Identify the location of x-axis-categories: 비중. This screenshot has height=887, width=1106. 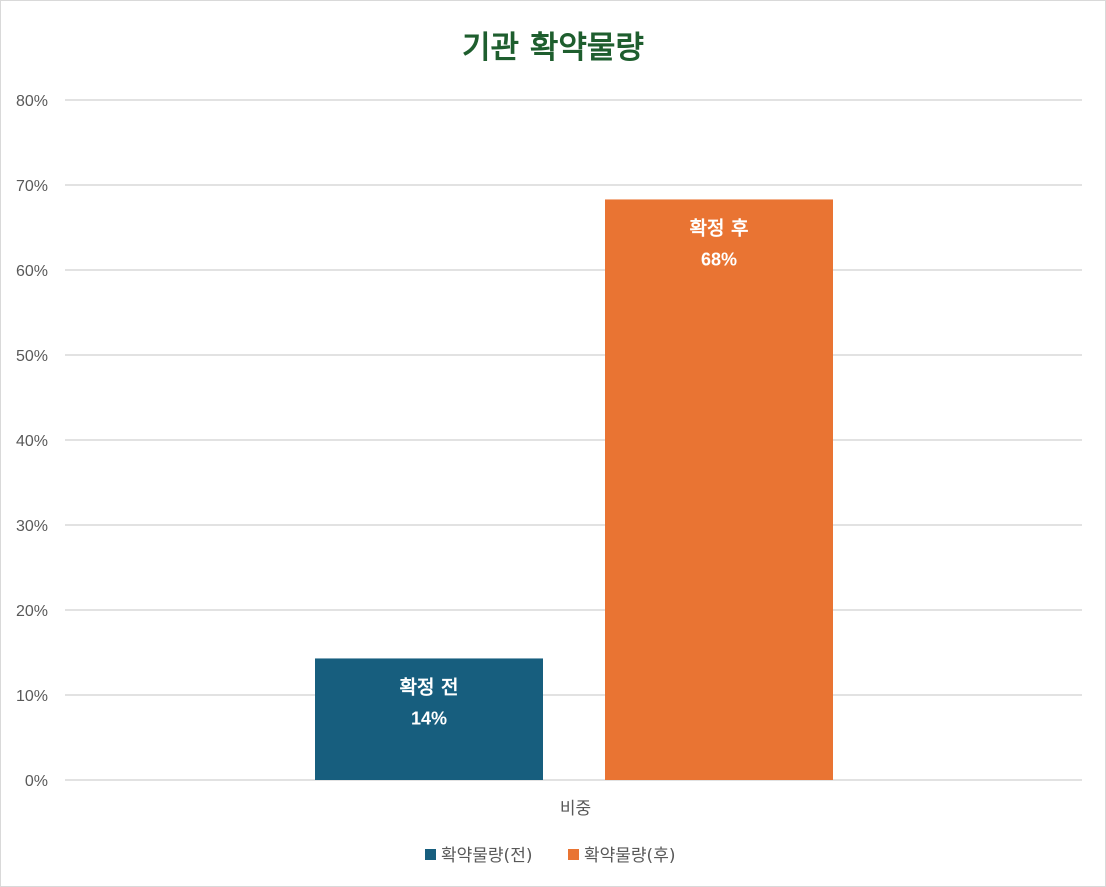
(575, 809).